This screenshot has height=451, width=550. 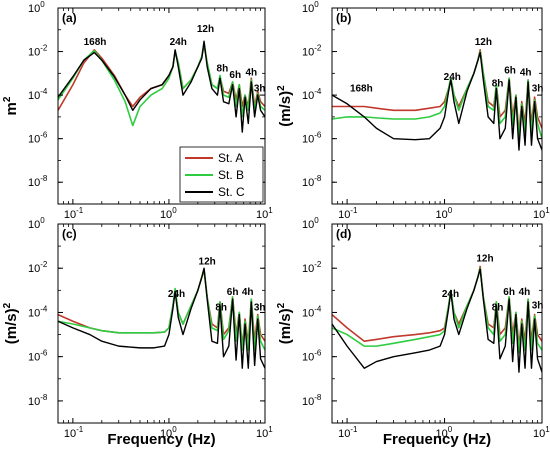 What do you see at coordinates (231, 192) in the screenshot?
I see `legend-label: St. C` at bounding box center [231, 192].